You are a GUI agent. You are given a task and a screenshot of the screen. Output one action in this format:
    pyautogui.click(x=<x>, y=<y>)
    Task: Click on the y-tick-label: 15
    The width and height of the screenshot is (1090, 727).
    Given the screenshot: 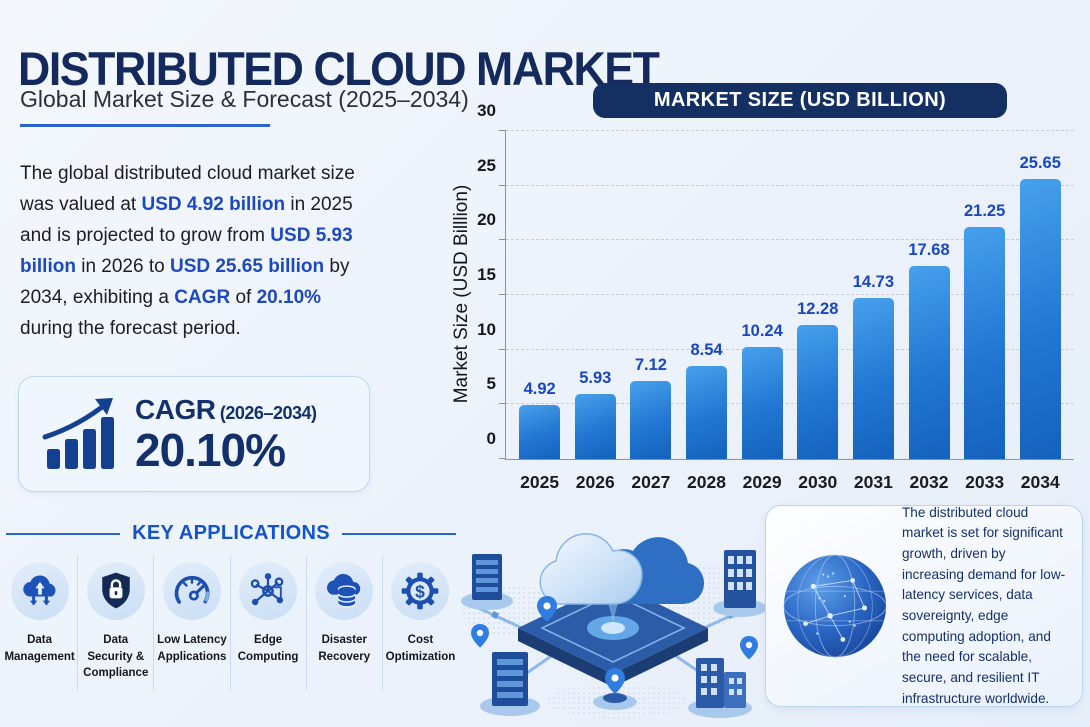 What is the action you would take?
    pyautogui.click(x=486, y=274)
    